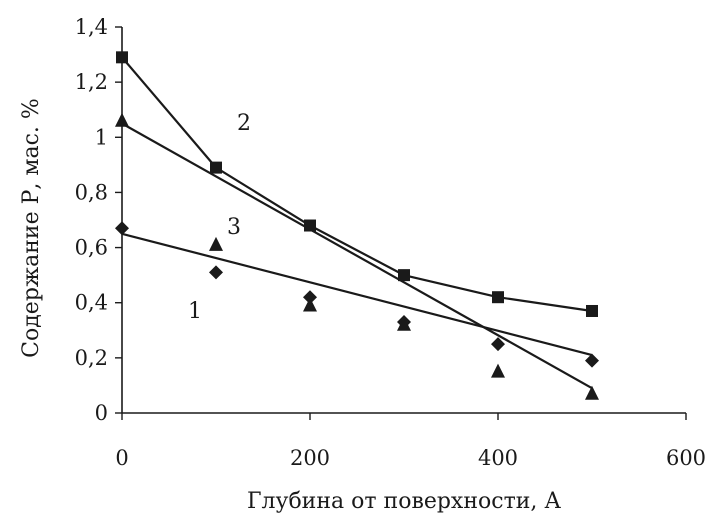  What do you see at coordinates (195, 311) in the screenshot?
I see `series-1-label: 1` at bounding box center [195, 311].